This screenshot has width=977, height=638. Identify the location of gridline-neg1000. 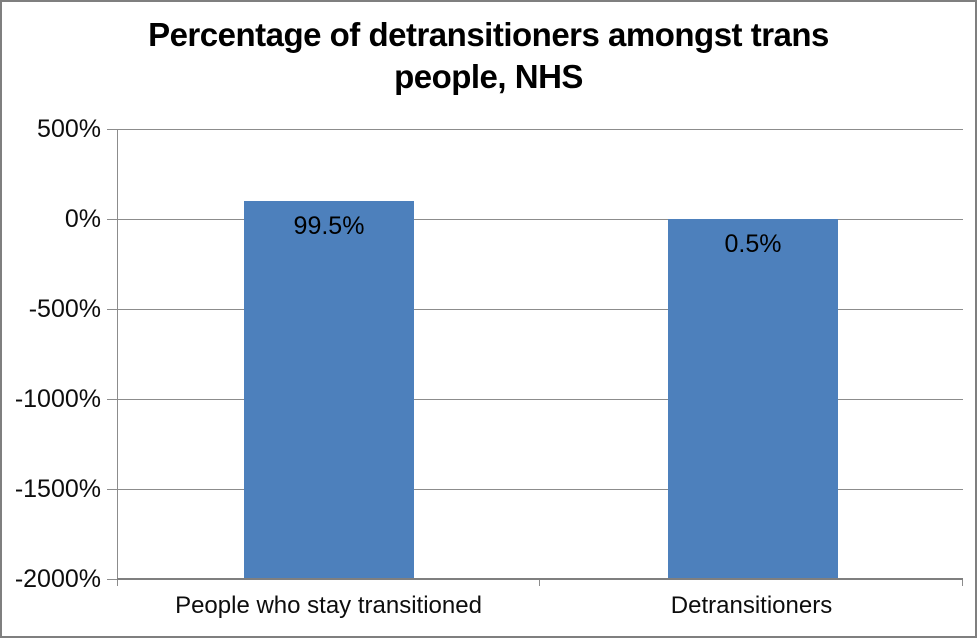
(540, 399).